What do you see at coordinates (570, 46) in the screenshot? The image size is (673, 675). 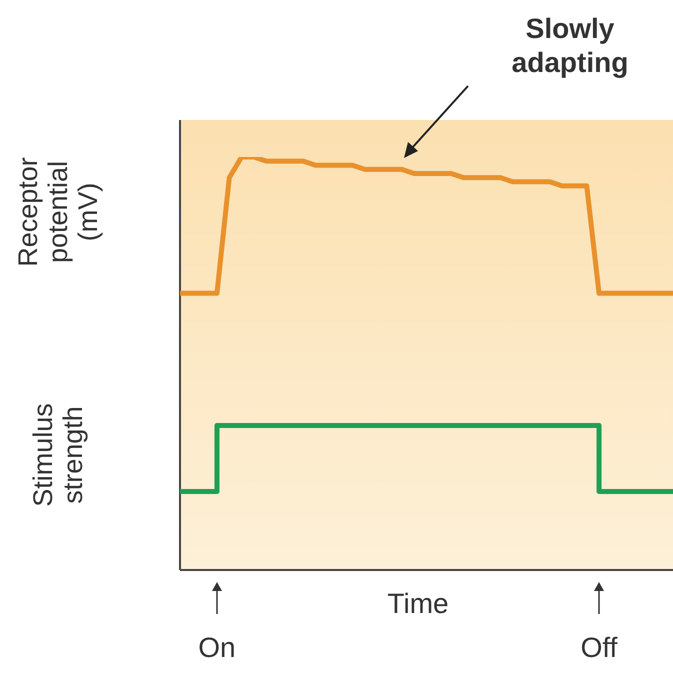 I see `text: Slowly adapting` at bounding box center [570, 46].